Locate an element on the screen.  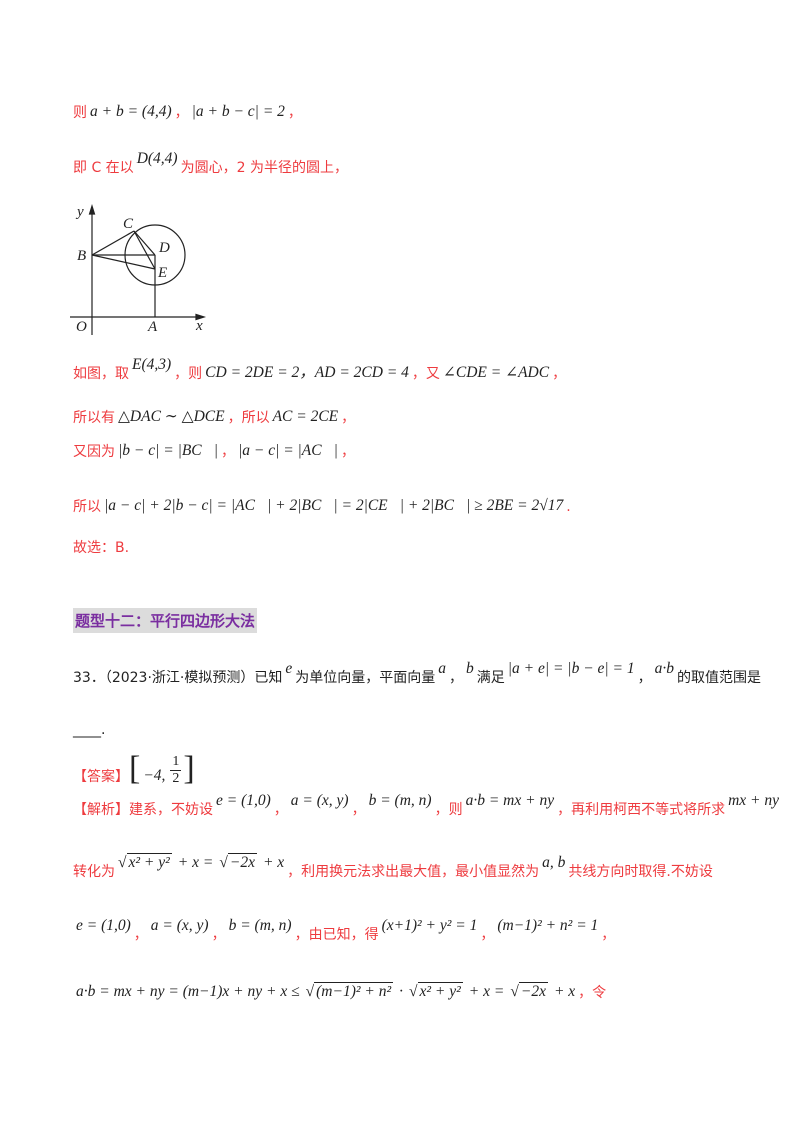
geometry-figure: y x O A B C D E is located at coordinates (138, 269).